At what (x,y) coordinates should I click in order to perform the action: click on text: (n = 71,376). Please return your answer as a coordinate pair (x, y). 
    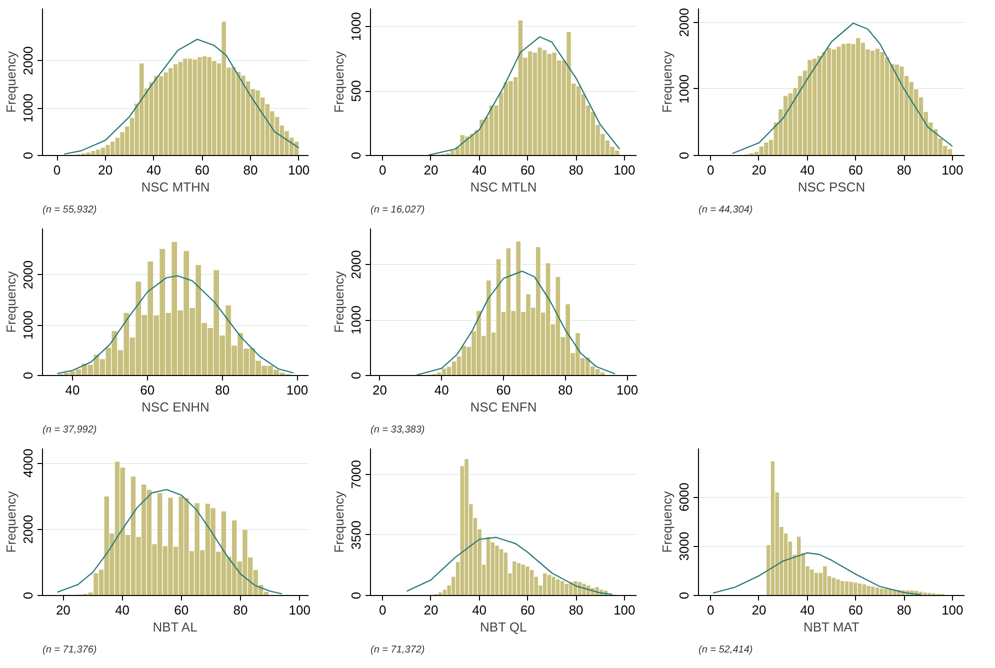
    Looking at the image, I should click on (69, 650).